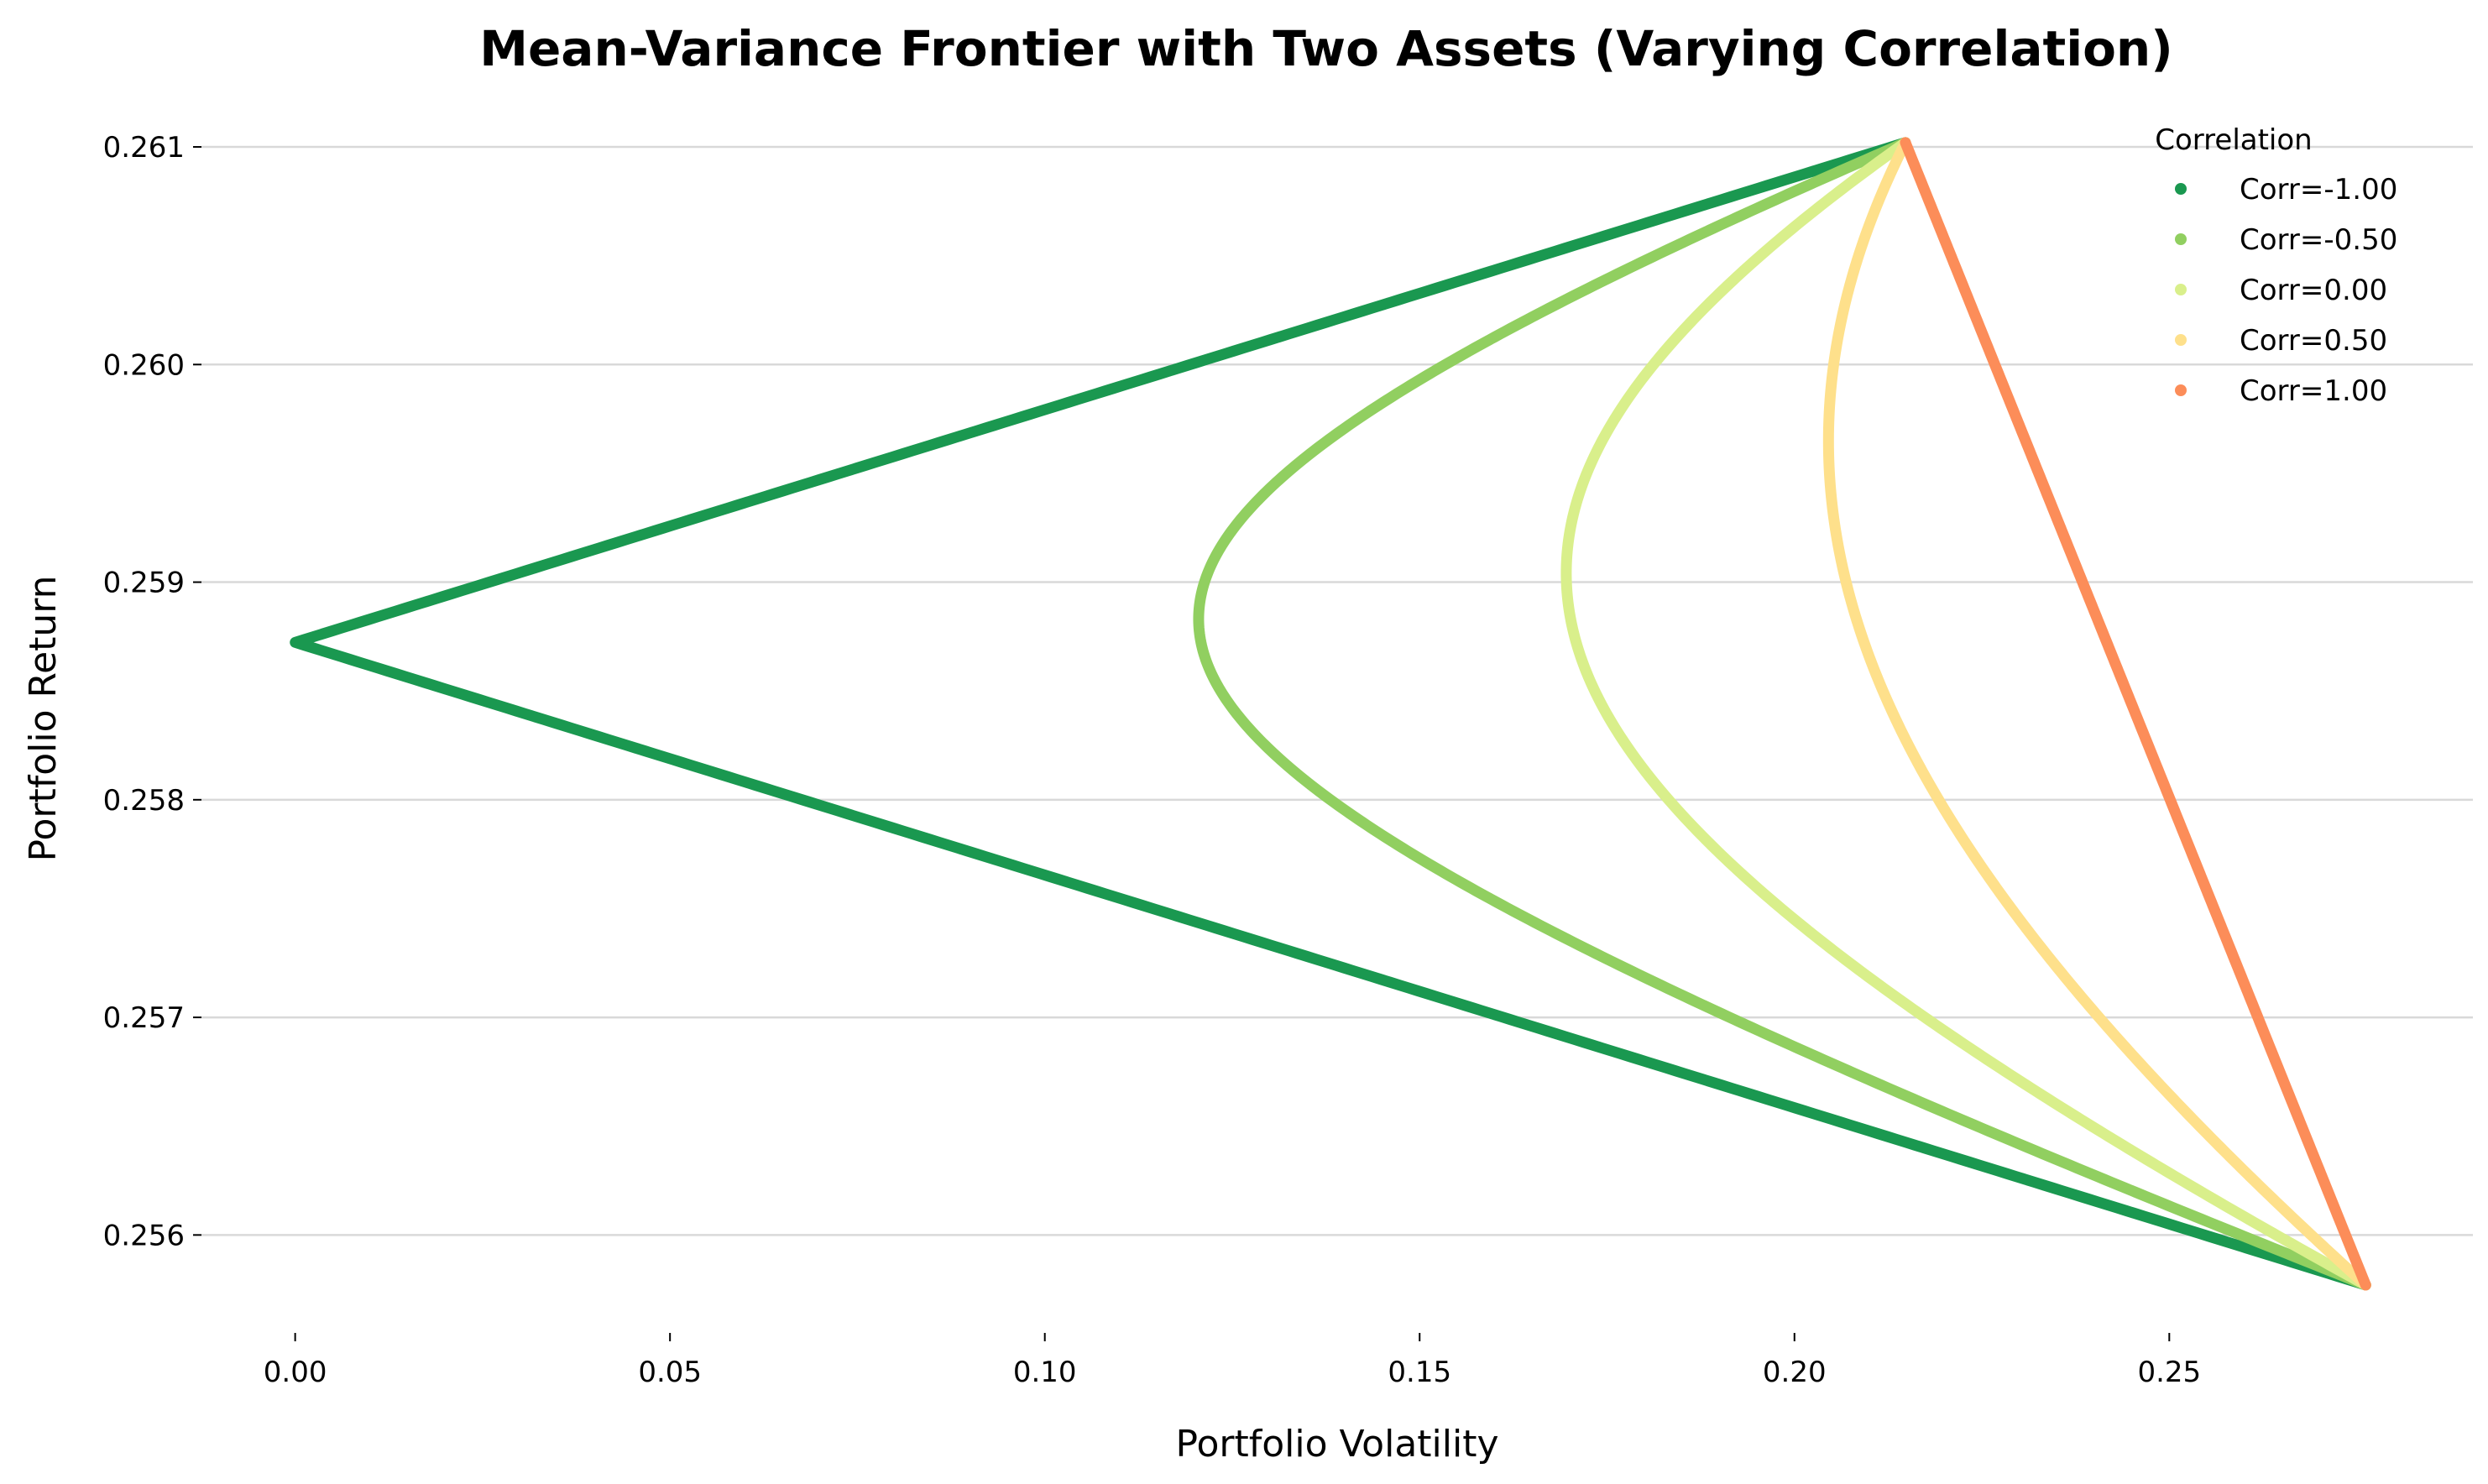 The width and height of the screenshot is (2488, 1484). I want to click on y-tick-label: 0.258, so click(144, 801).